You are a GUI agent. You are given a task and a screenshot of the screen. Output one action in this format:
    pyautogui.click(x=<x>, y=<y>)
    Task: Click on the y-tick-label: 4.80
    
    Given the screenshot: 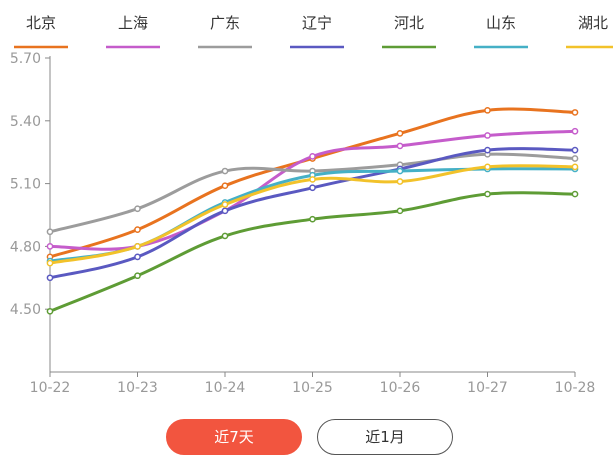 What is the action you would take?
    pyautogui.click(x=25, y=247)
    